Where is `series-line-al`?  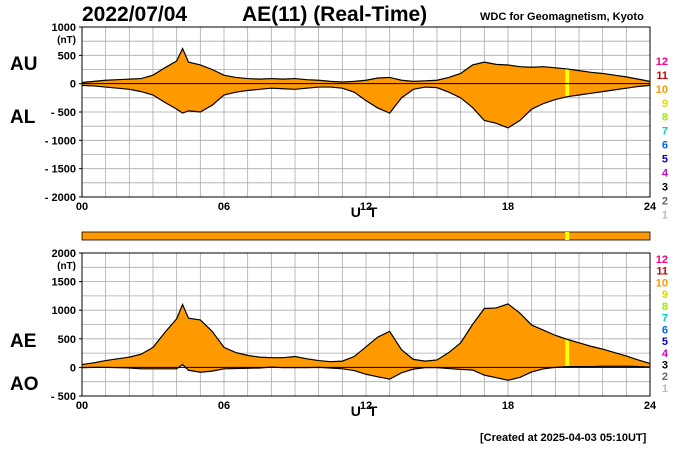
series-line-al is located at coordinates (366, 106).